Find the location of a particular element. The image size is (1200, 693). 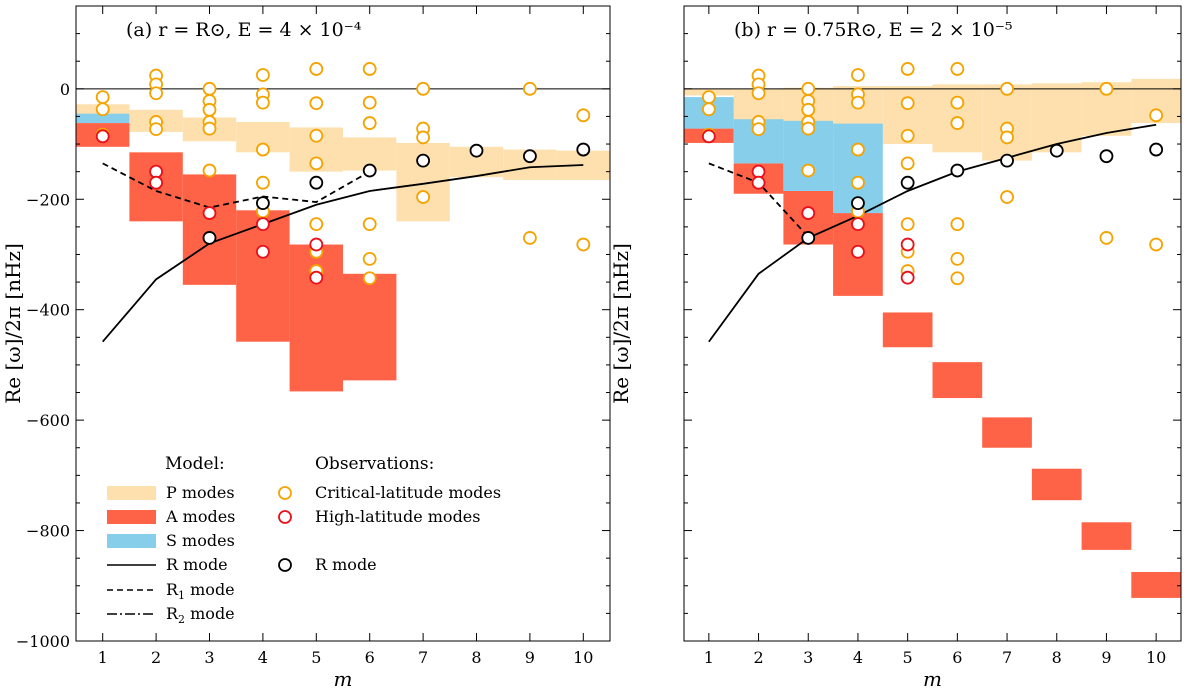

panel-b-a-band-m9 is located at coordinates (1106, 536).